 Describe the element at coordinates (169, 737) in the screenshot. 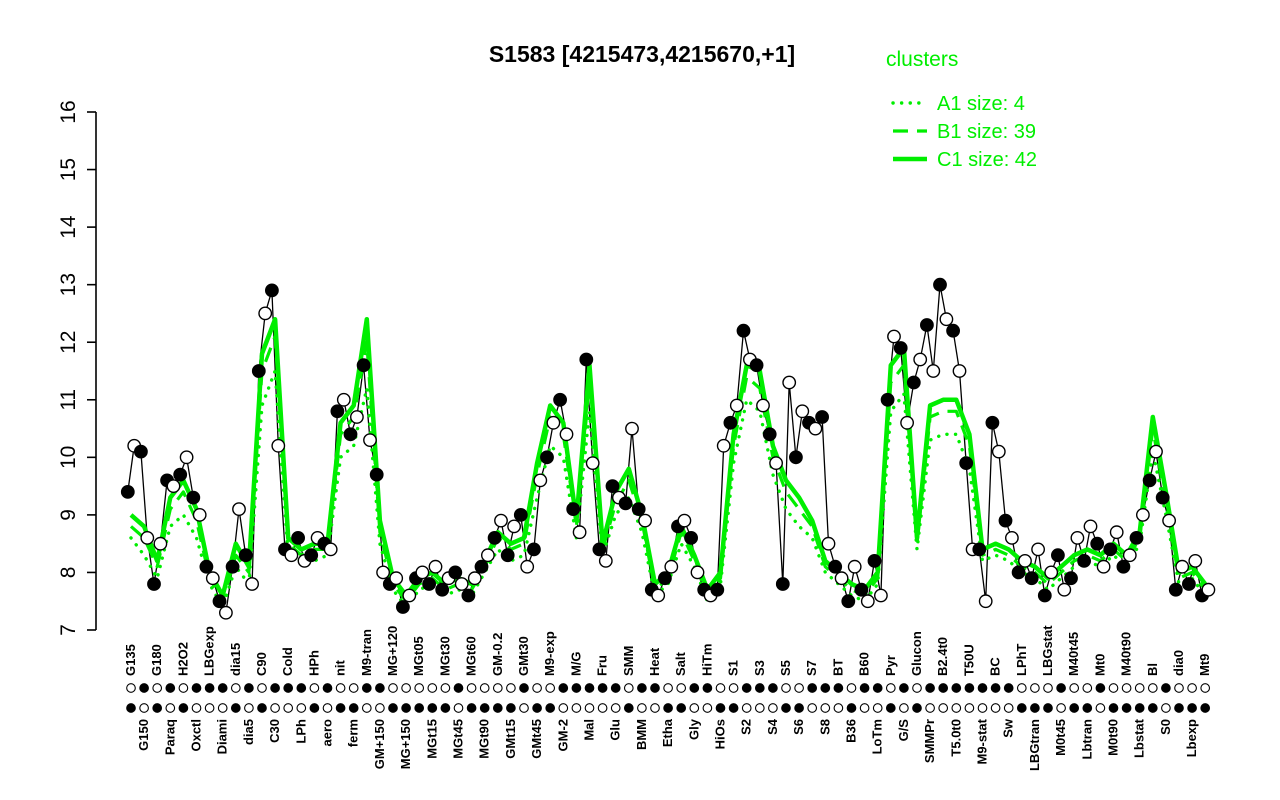

I see `x-axis-label: Paraq` at that location.